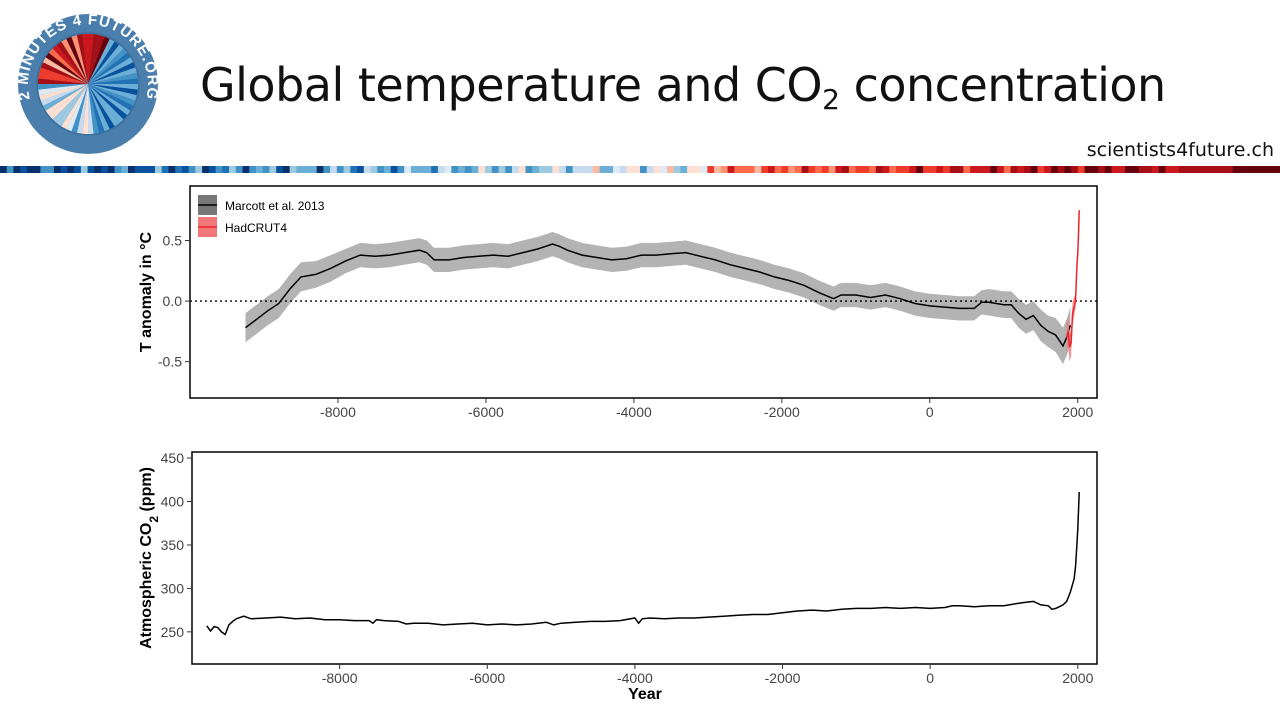 The height and width of the screenshot is (720, 1280). What do you see at coordinates (173, 458) in the screenshot?
I see `co2-y-tick-label: 450` at bounding box center [173, 458].